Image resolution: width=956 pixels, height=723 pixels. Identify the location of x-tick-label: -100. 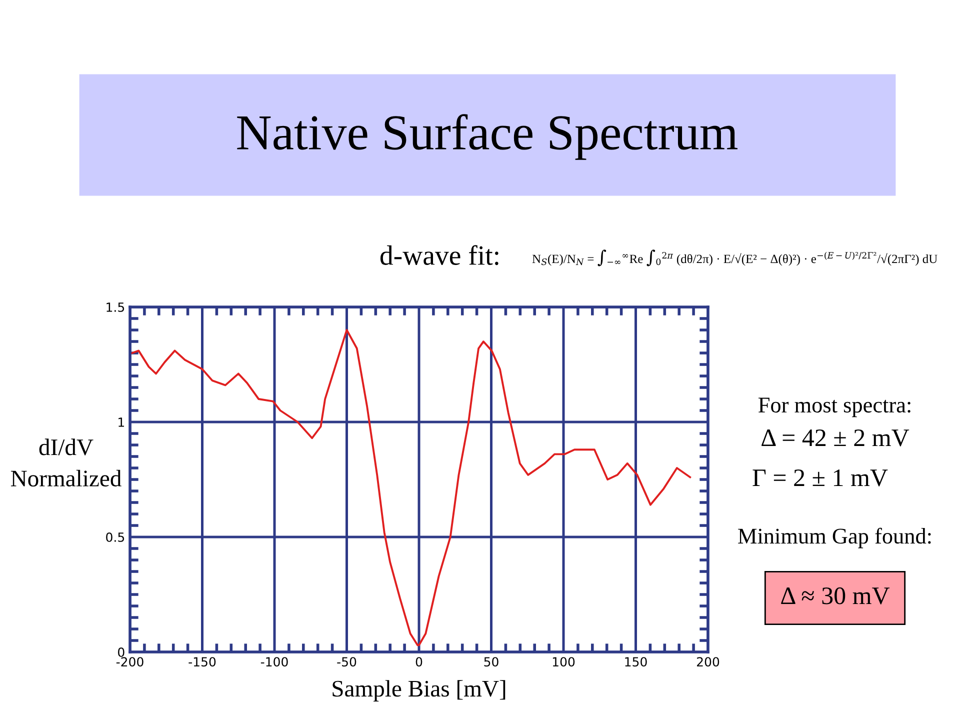
(274, 662).